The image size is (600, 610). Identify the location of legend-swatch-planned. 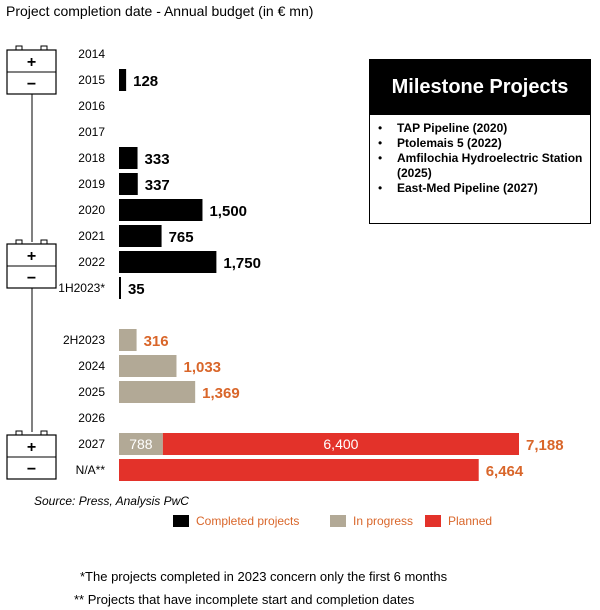
(433, 521).